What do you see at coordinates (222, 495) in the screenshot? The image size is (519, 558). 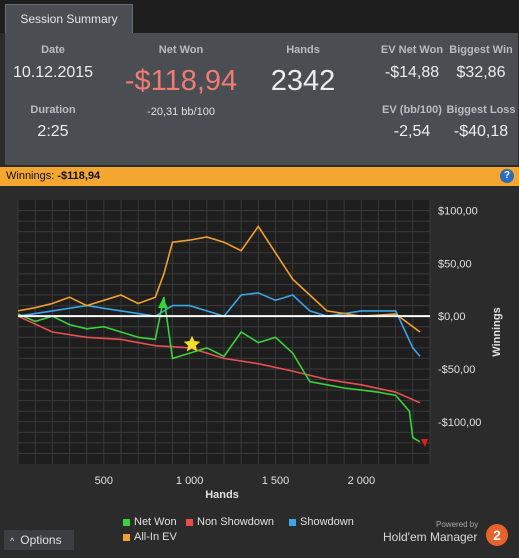 I see `x-axis-label: Hands` at bounding box center [222, 495].